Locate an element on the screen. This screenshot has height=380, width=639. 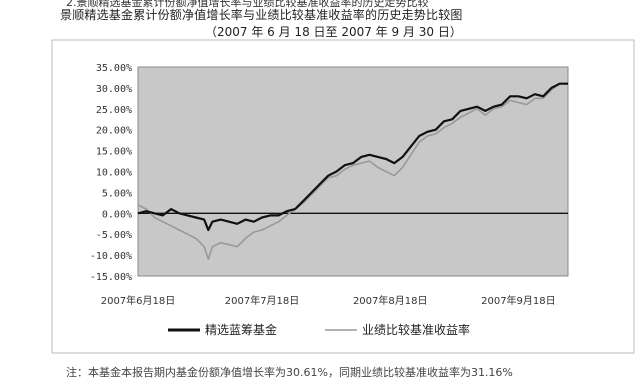
y-tick-label: 35.00% is located at coordinates (114, 68).